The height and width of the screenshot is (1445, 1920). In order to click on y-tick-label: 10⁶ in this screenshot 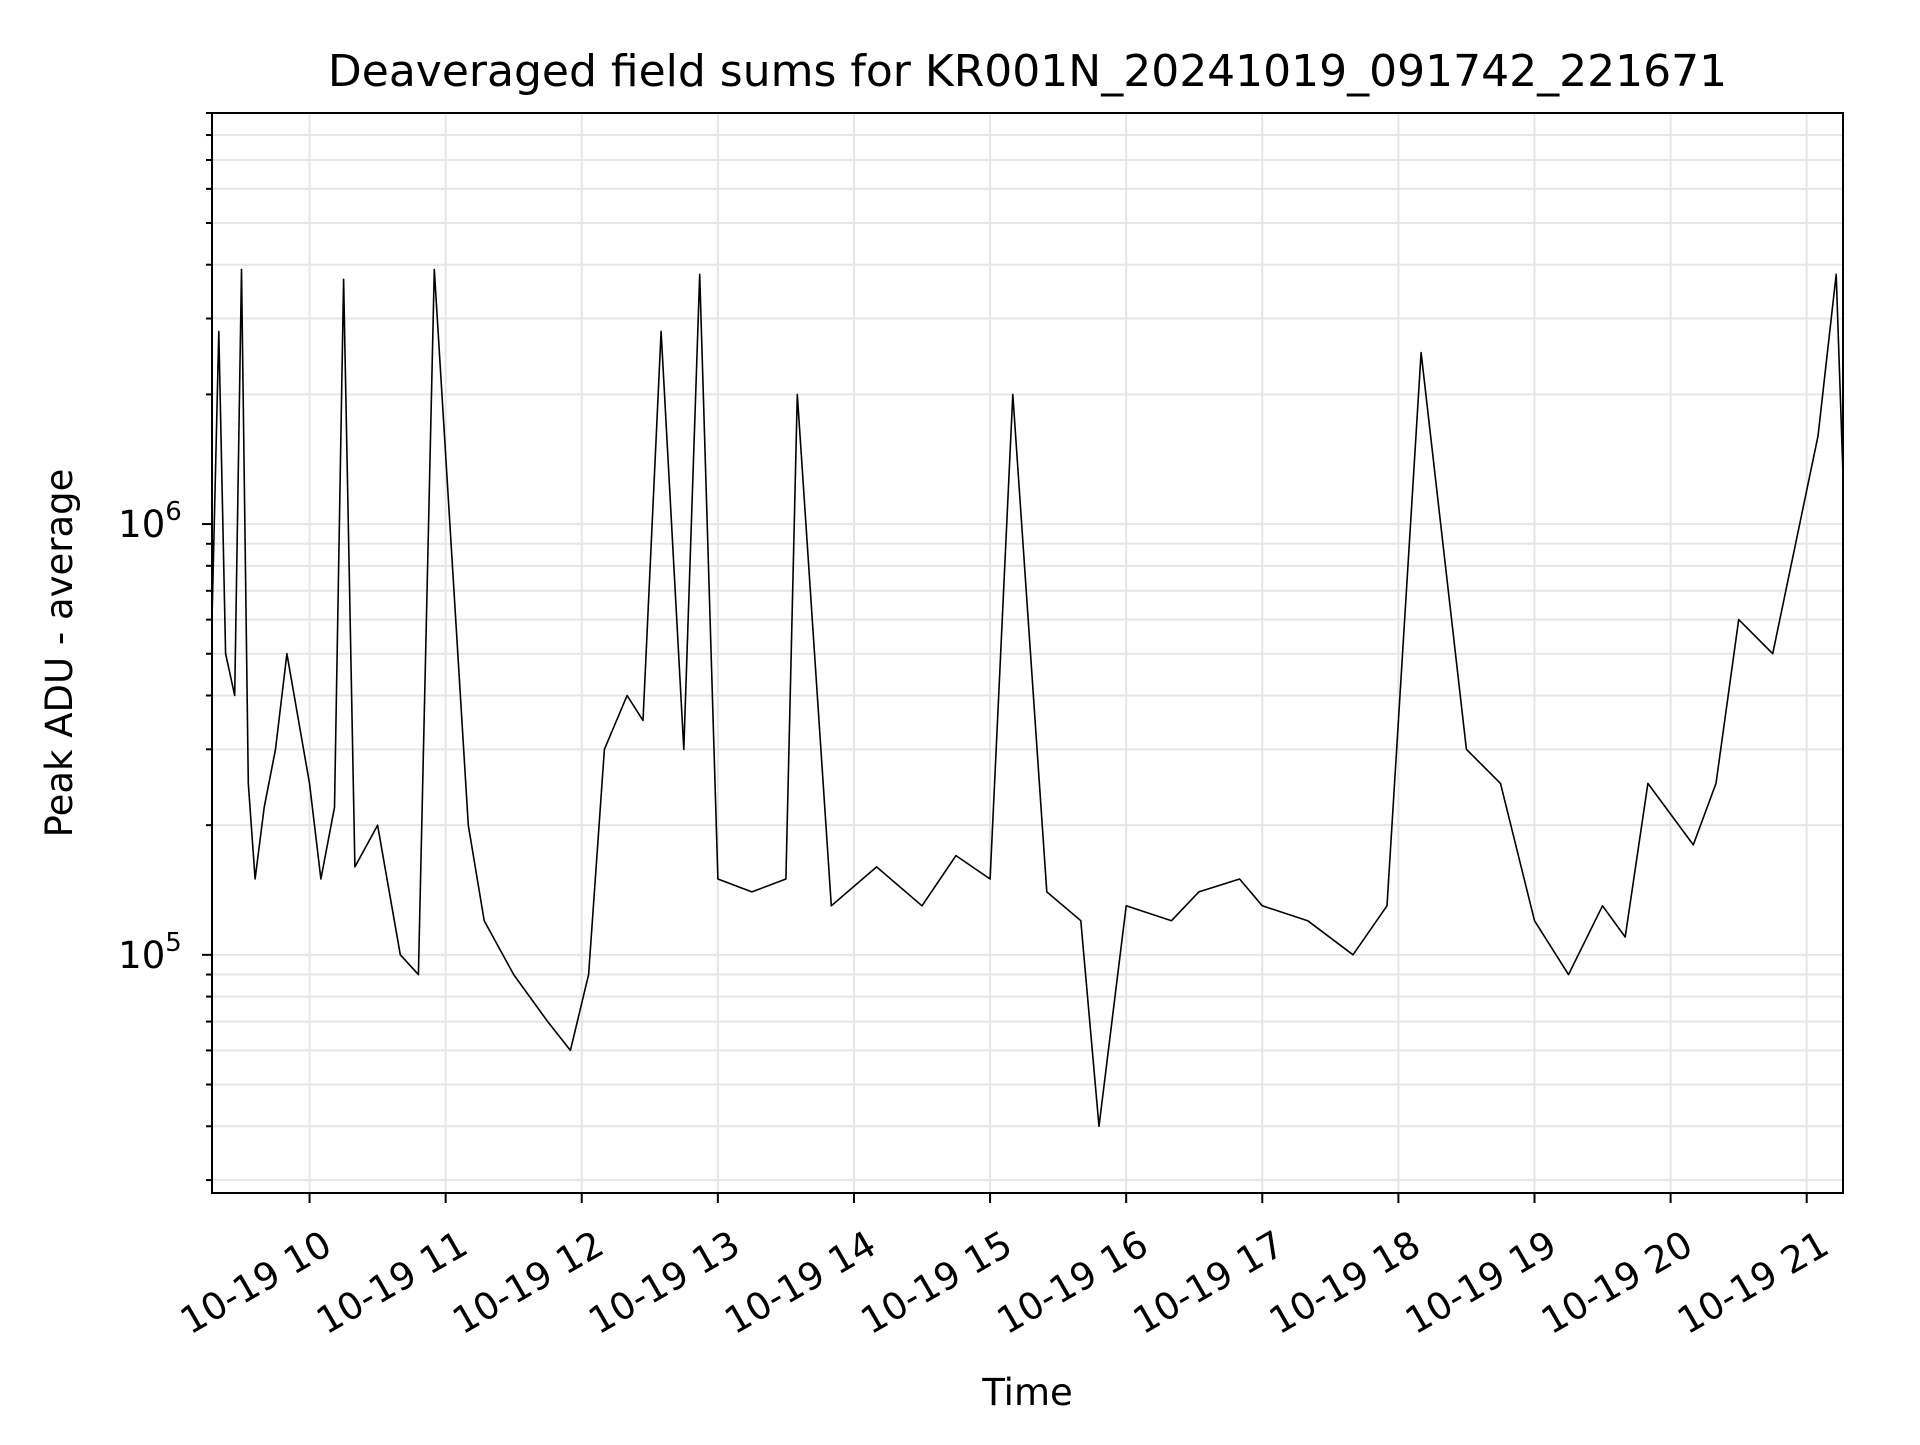, I will do `click(150, 521)`.